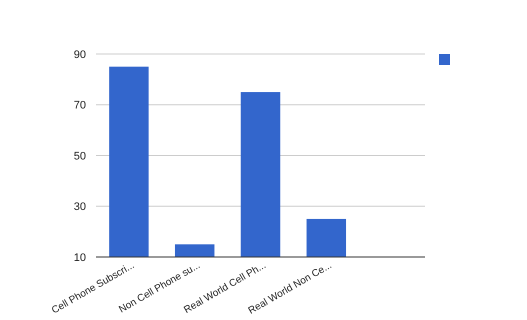 This screenshot has width=527, height=320. What do you see at coordinates (80, 258) in the screenshot?
I see `y-tick-label: 10` at bounding box center [80, 258].